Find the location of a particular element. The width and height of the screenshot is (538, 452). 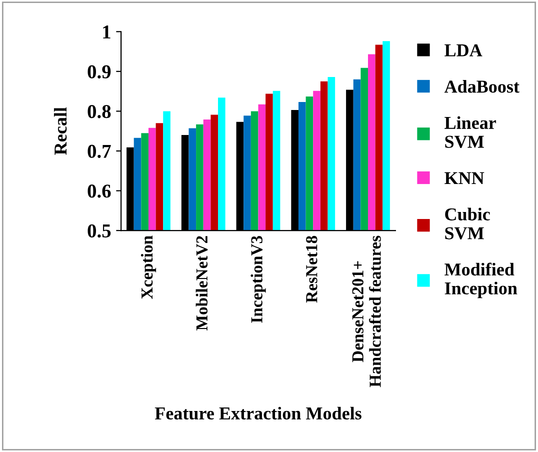

y-axis-title: Recall is located at coordinates (60, 131).